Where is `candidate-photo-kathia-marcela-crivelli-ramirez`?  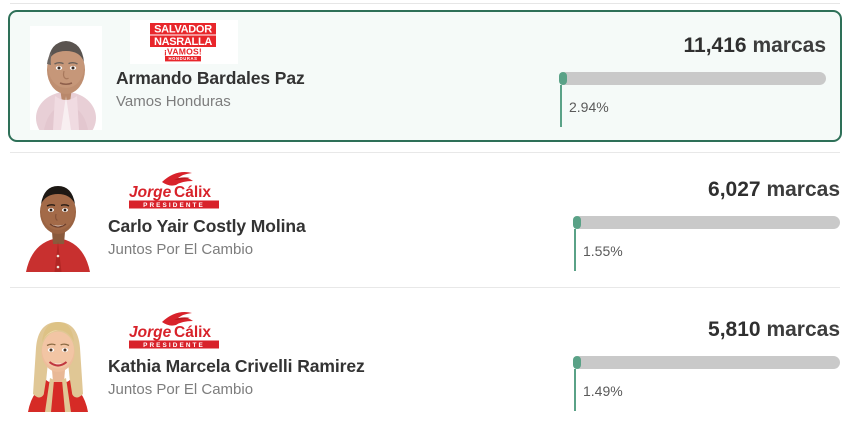 candidate-photo-kathia-marcela-crivelli-ramirez is located at coordinates (58, 362).